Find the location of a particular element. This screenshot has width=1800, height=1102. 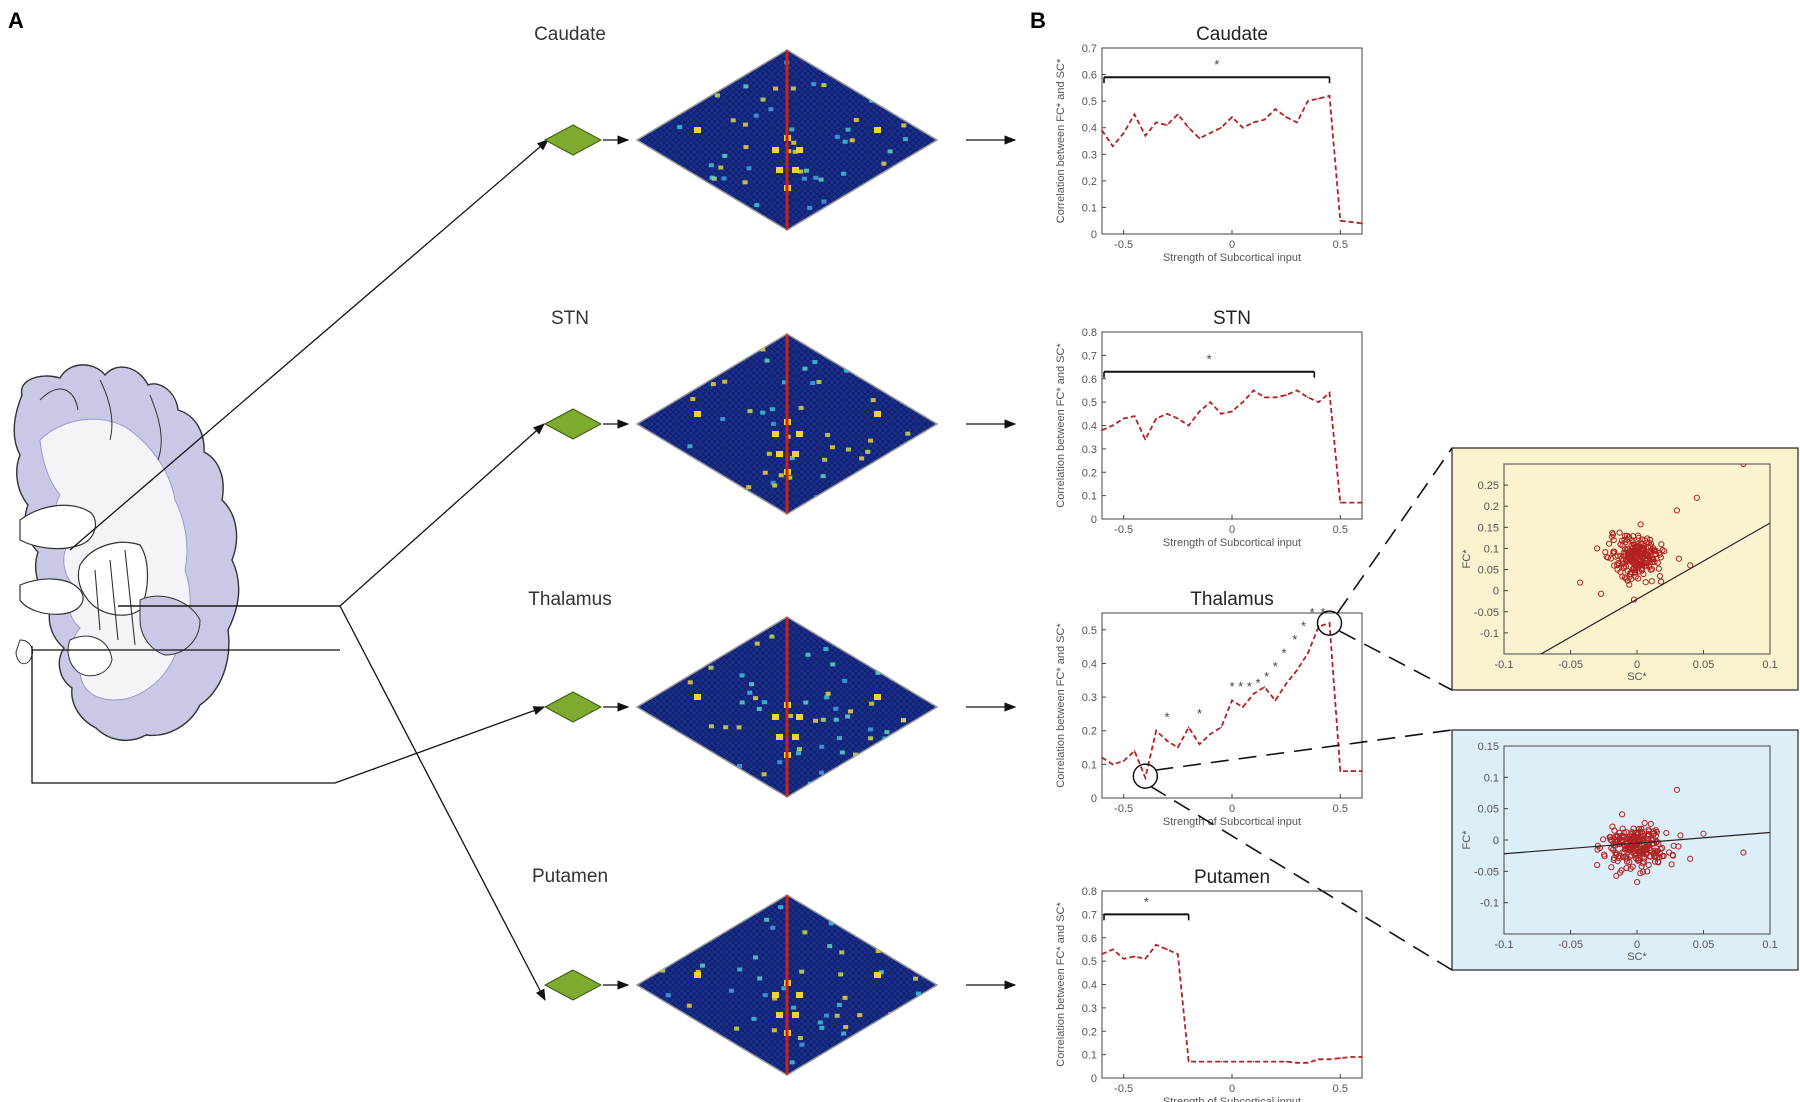

y-tick-label: -0.1 is located at coordinates (1489, 904).